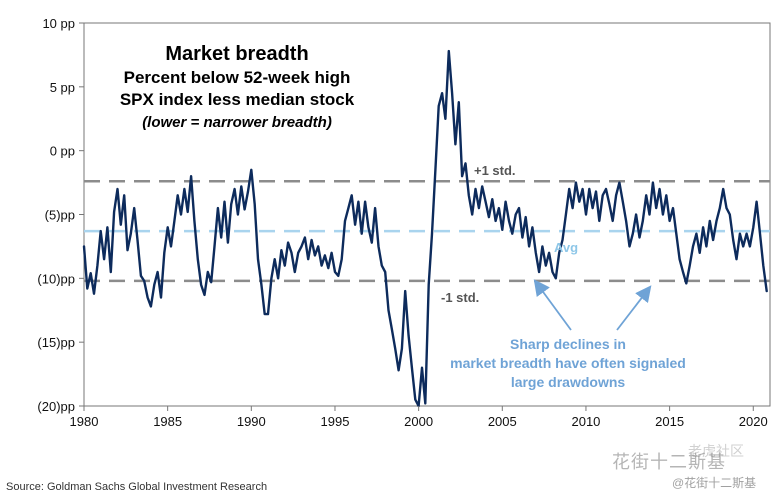 Image resolution: width=782 pixels, height=500 pixels. Describe the element at coordinates (58, 23) in the screenshot. I see `y-tick-label: 10 pp` at that location.